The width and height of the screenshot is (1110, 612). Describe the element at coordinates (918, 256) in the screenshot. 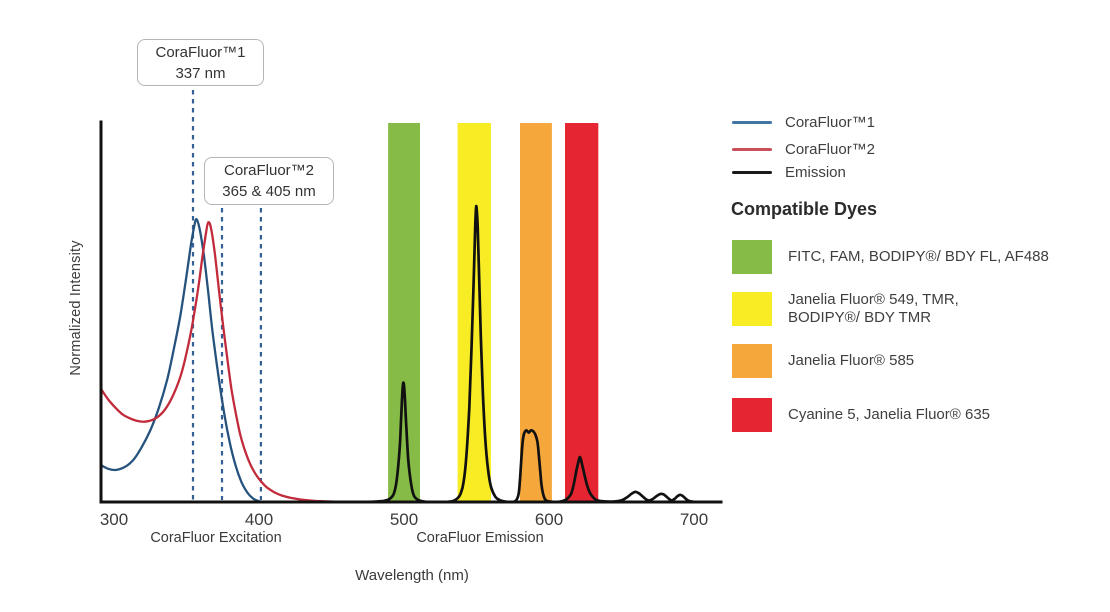

I see `dye-label: FITC, FAM, BODIPY®/ BDY FL, AF488` at that location.